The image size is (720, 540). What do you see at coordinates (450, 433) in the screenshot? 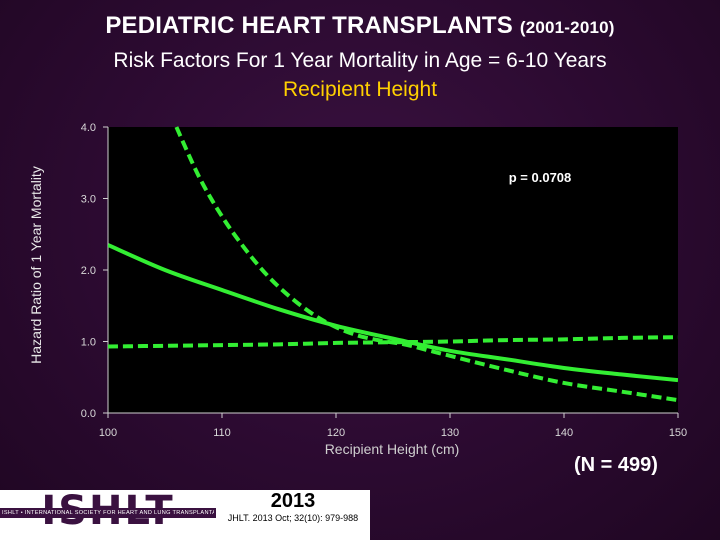
I see `x-tick-label: 130` at bounding box center [450, 433].